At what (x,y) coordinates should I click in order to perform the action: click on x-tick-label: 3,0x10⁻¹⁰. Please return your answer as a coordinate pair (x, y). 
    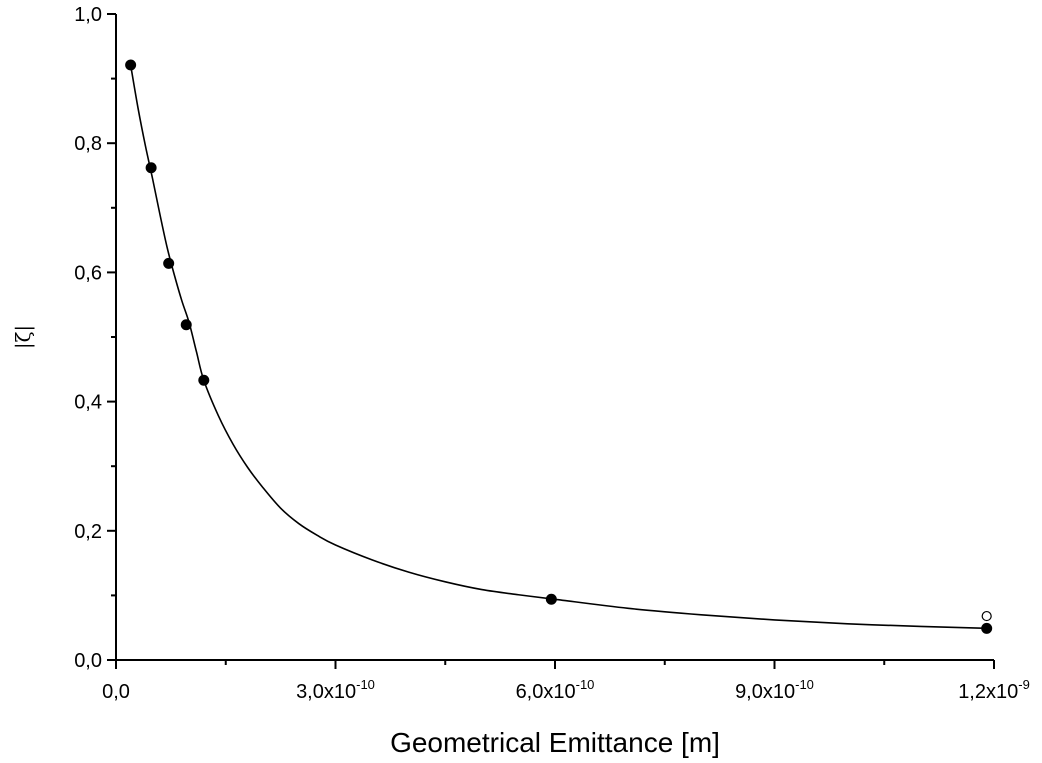
    Looking at the image, I should click on (335, 690).